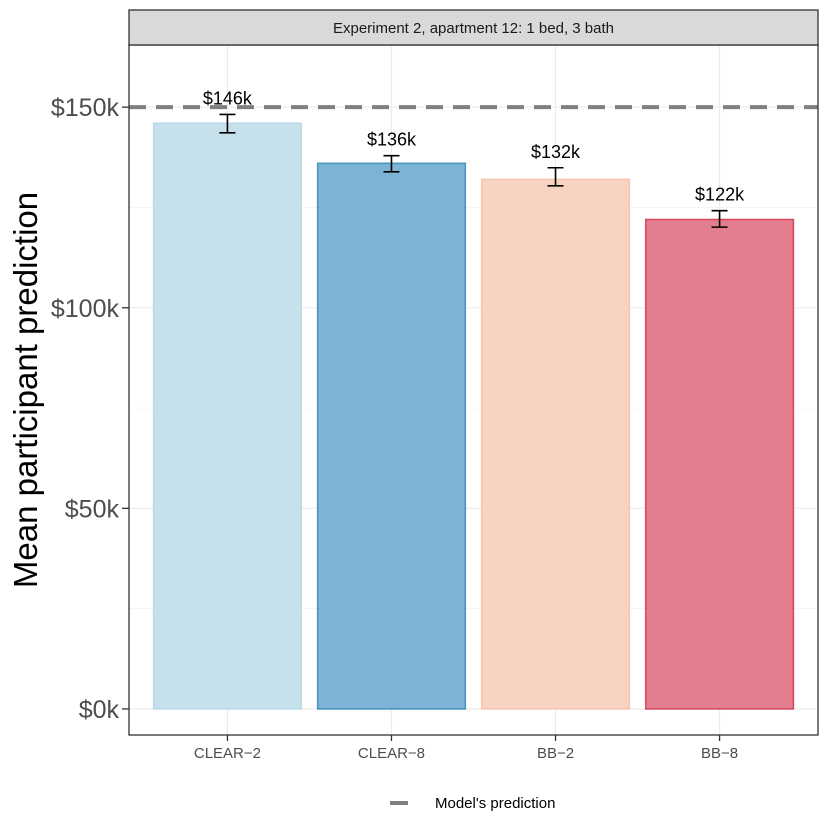 Image resolution: width=830 pixels, height=830 pixels. I want to click on error-bars, so click(473, 170).